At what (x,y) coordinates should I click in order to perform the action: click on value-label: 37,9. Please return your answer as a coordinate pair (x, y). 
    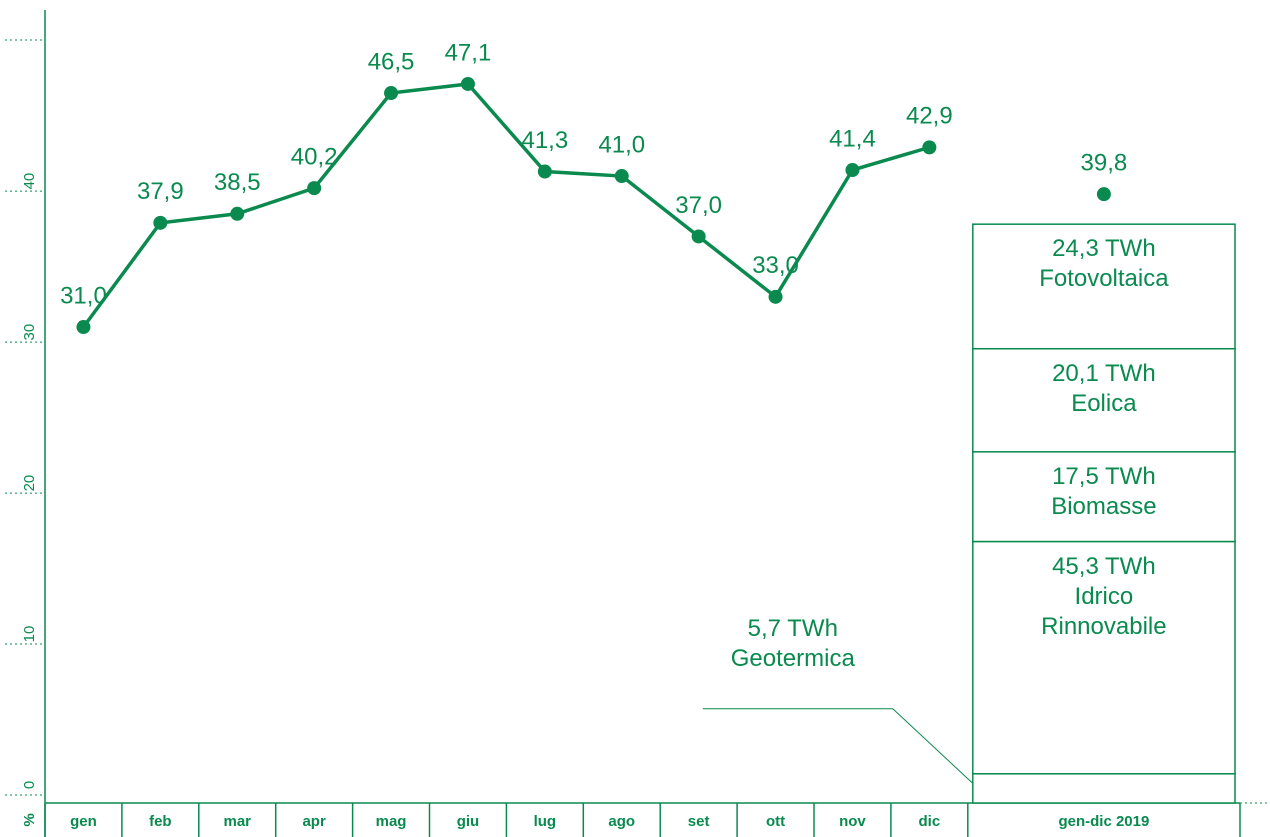
    Looking at the image, I should click on (160, 191).